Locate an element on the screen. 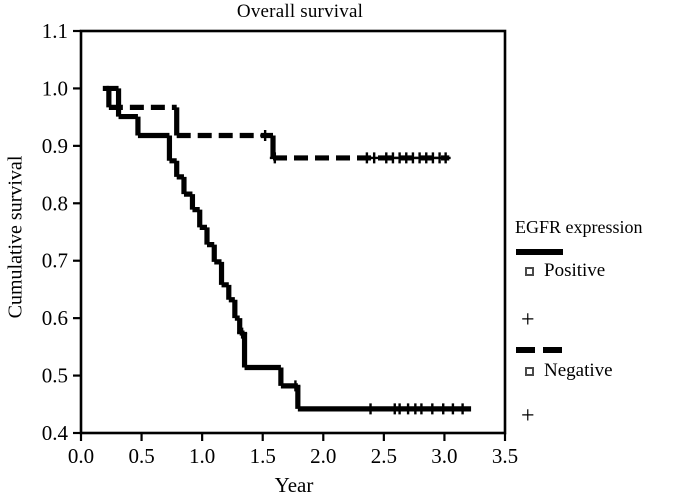 The width and height of the screenshot is (680, 500). y-tick-label: 1.1 is located at coordinates (55, 31).